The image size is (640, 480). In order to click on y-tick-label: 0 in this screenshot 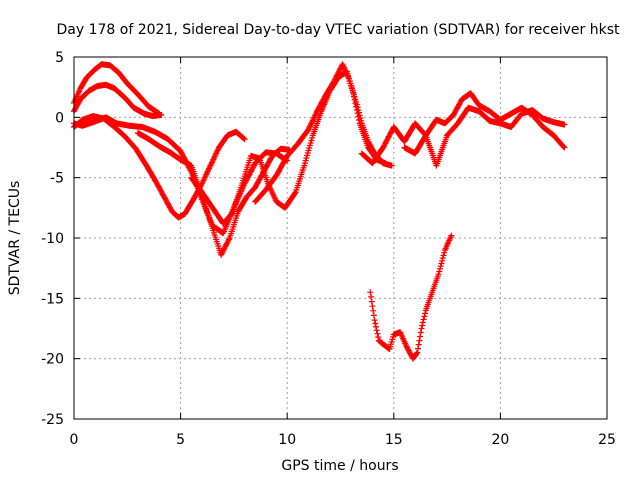, I will do `click(59, 118)`.